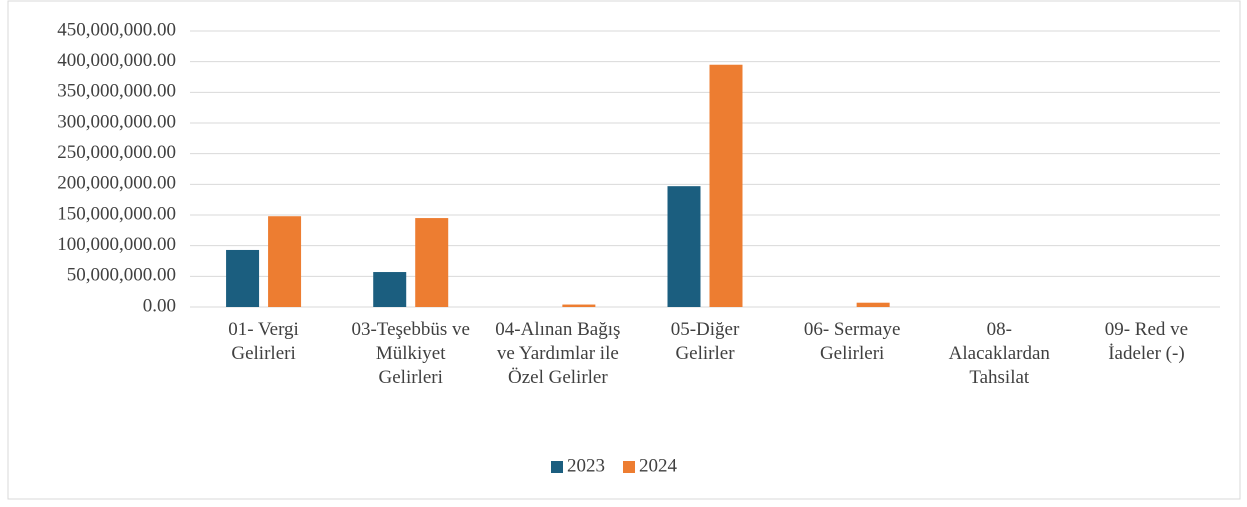  I want to click on y-tick-label: 100,000,000.00, so click(116, 244).